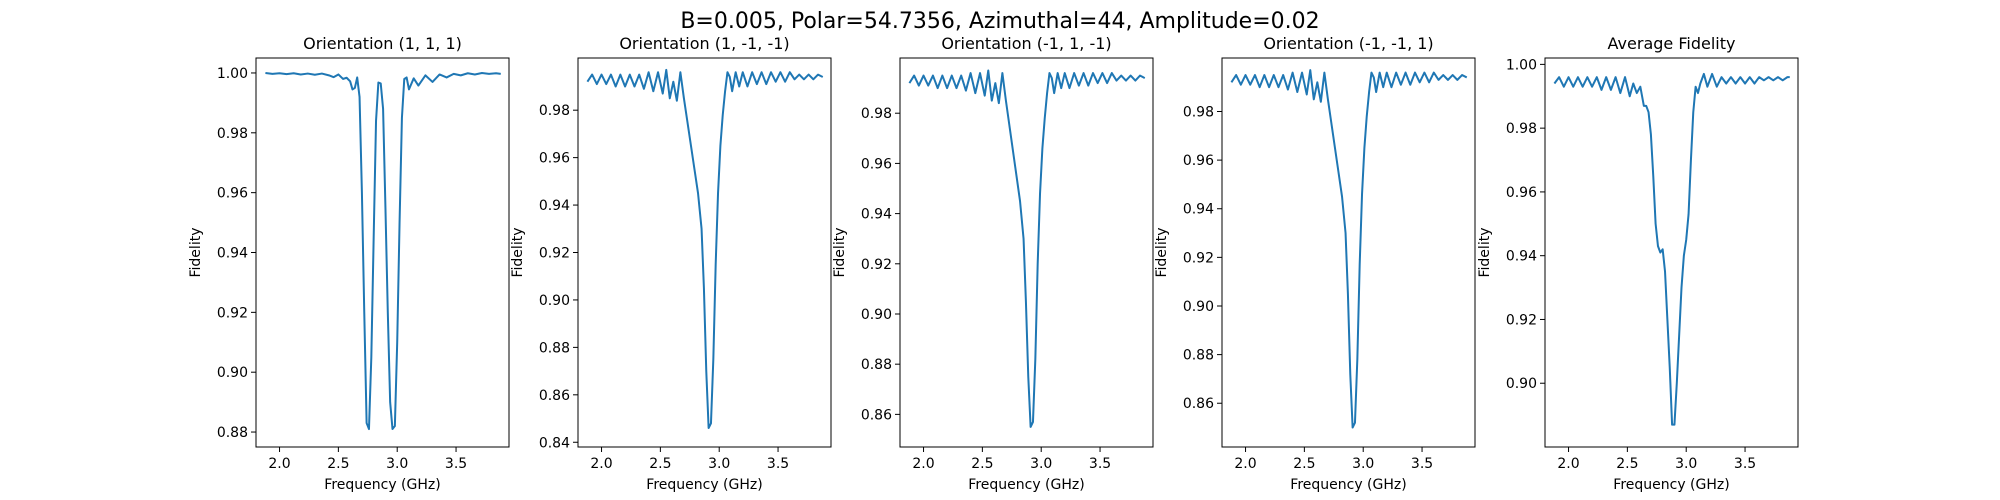 This screenshot has height=500, width=2000. Describe the element at coordinates (554, 443) in the screenshot. I see `y-tick-label: 0.84` at that location.